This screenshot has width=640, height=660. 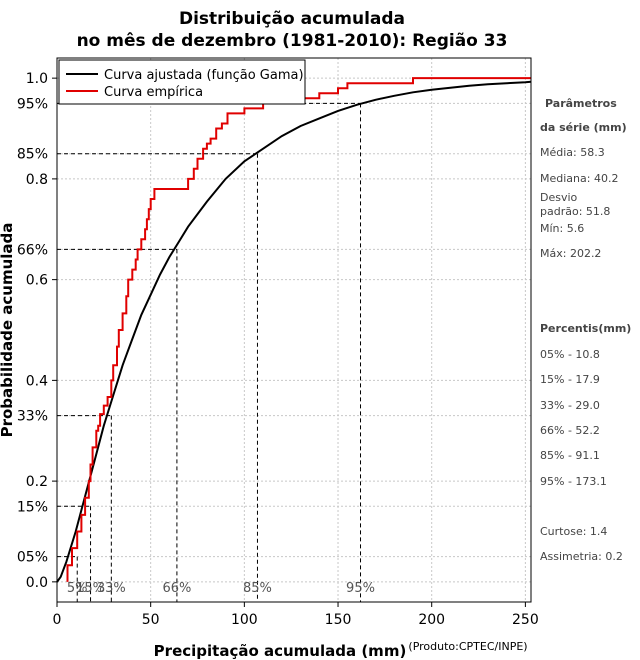 What do you see at coordinates (37, 79) in the screenshot?
I see `y-tick-label: 1.0` at bounding box center [37, 79].